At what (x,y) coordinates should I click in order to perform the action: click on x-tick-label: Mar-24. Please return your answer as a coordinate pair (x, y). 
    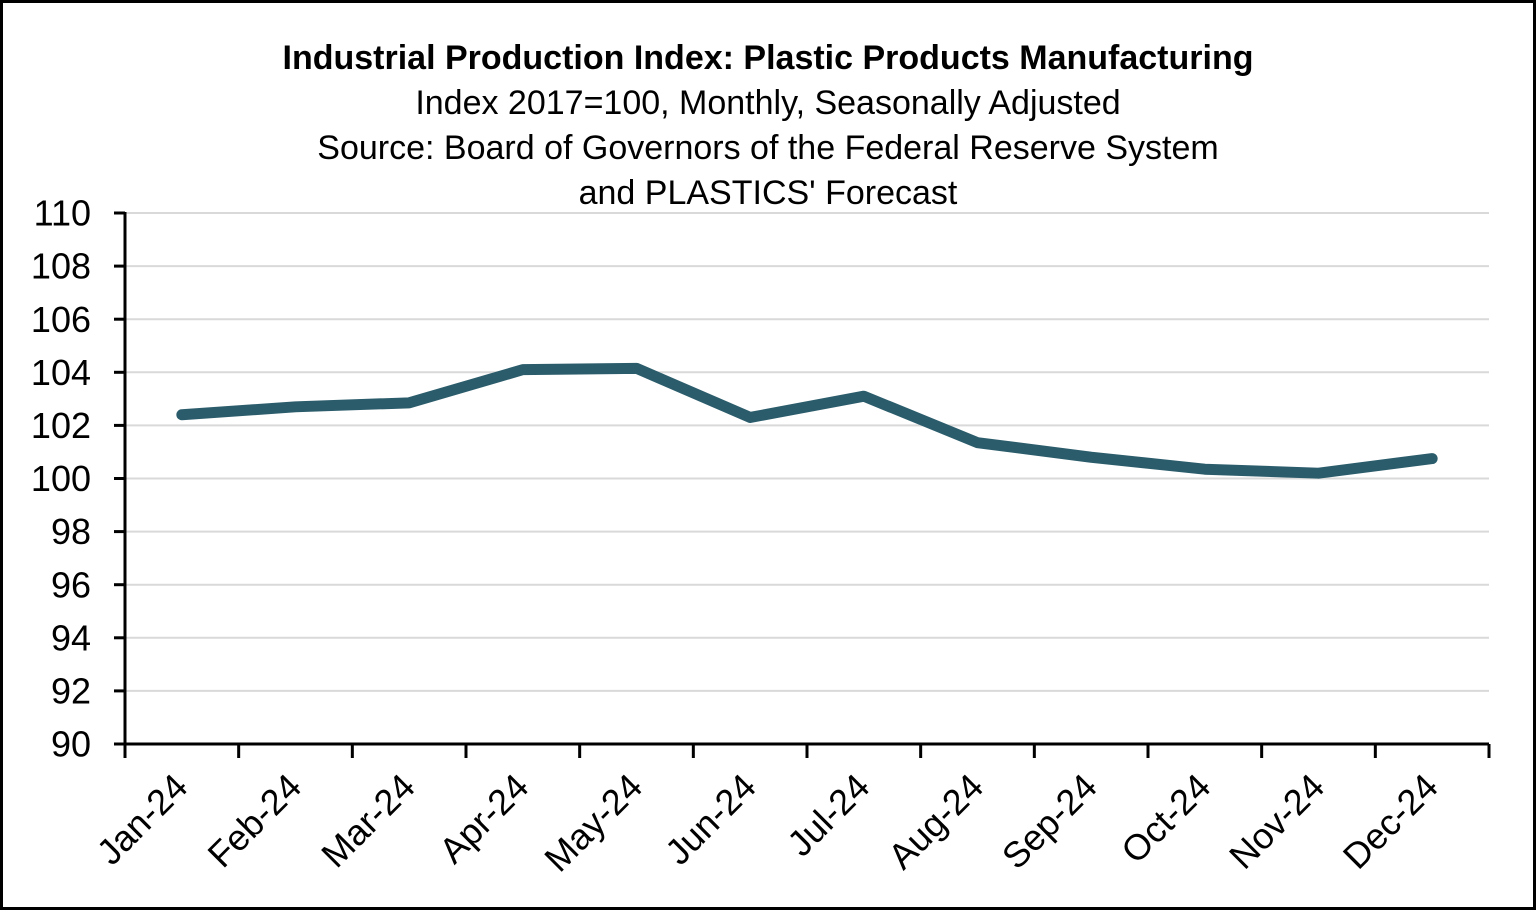
    Looking at the image, I should click on (368, 821).